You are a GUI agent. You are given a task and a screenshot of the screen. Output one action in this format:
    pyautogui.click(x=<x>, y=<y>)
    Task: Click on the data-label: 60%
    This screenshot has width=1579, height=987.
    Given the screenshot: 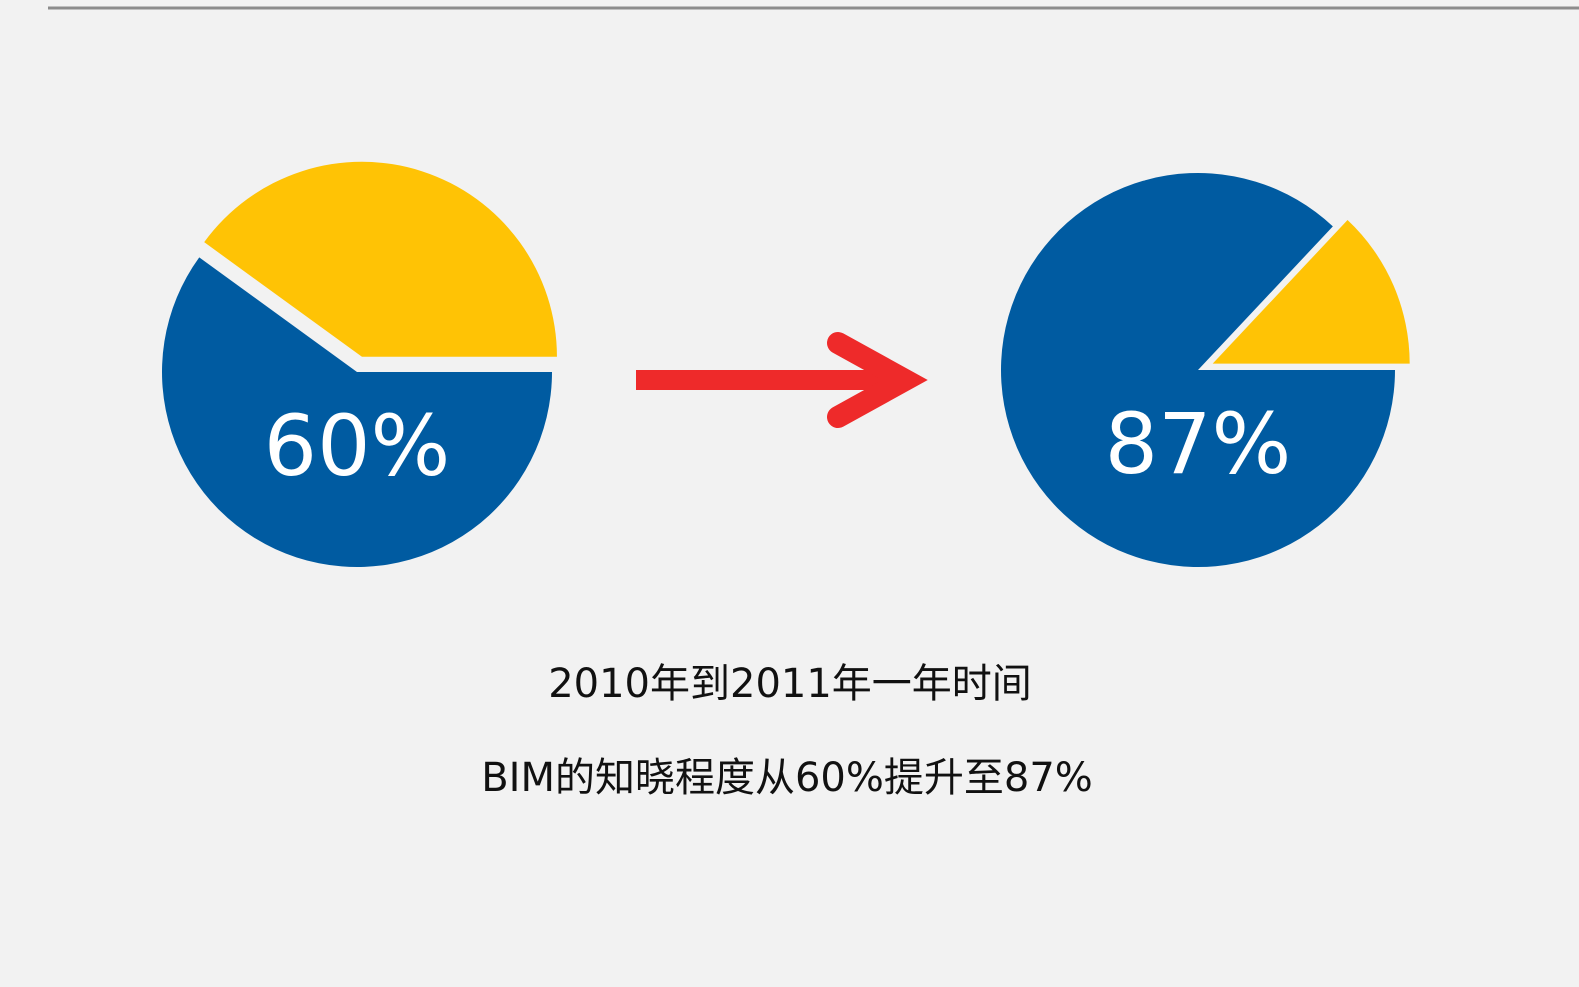 What is the action you would take?
    pyautogui.click(x=357, y=446)
    